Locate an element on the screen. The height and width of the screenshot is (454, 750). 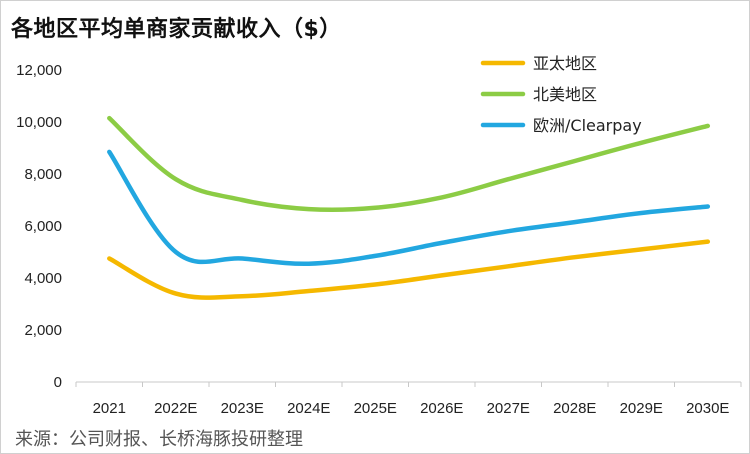
y-tick-label: 6,000 is located at coordinates (43, 226).